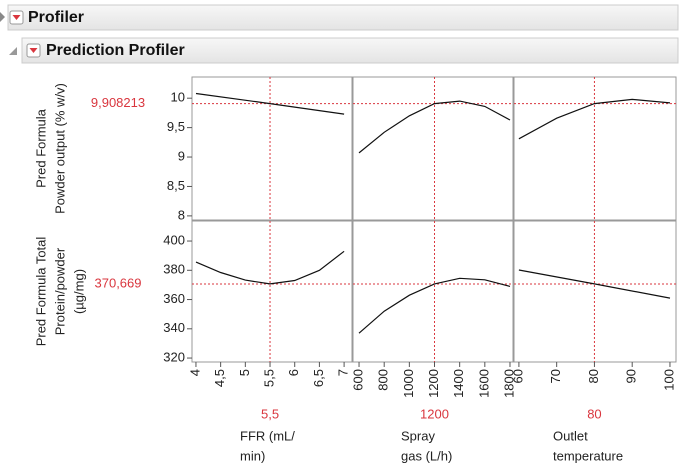 This screenshot has height=471, width=684. What do you see at coordinates (78, 291) in the screenshot?
I see `response-label: (µg/mg)` at bounding box center [78, 291].